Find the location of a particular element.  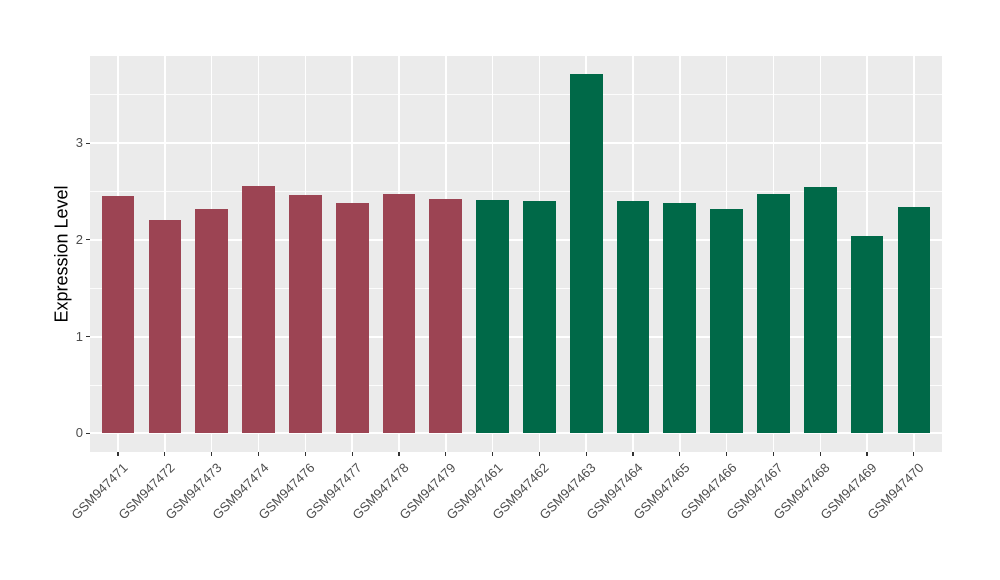

x-tick-mark-GSM947468 is located at coordinates (820, 454).